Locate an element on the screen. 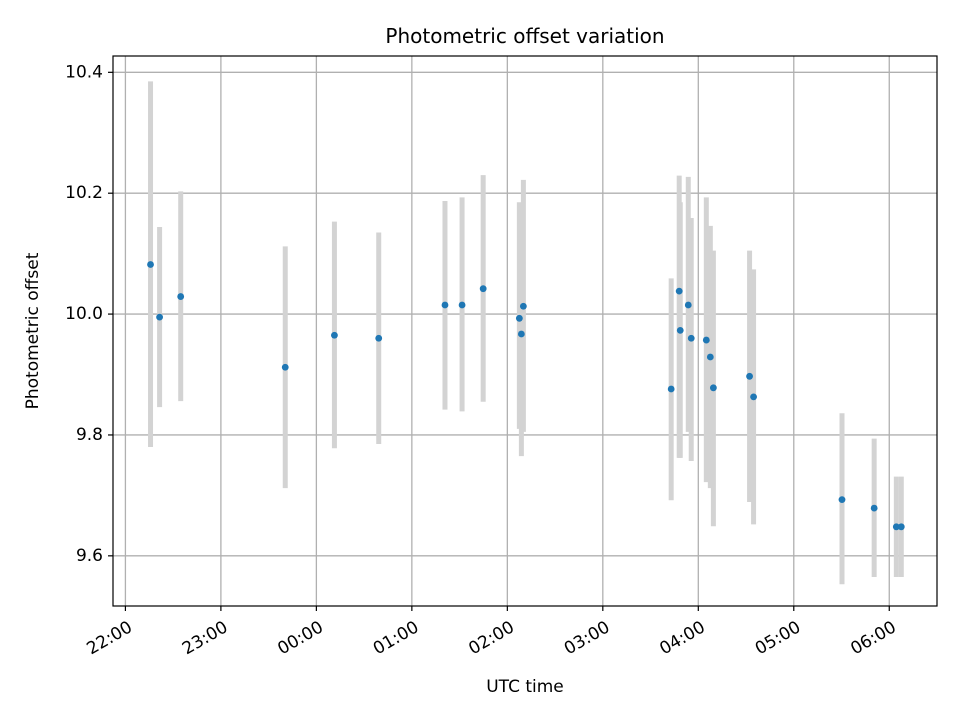  y-tick-label: 10.0 is located at coordinates (84, 314).